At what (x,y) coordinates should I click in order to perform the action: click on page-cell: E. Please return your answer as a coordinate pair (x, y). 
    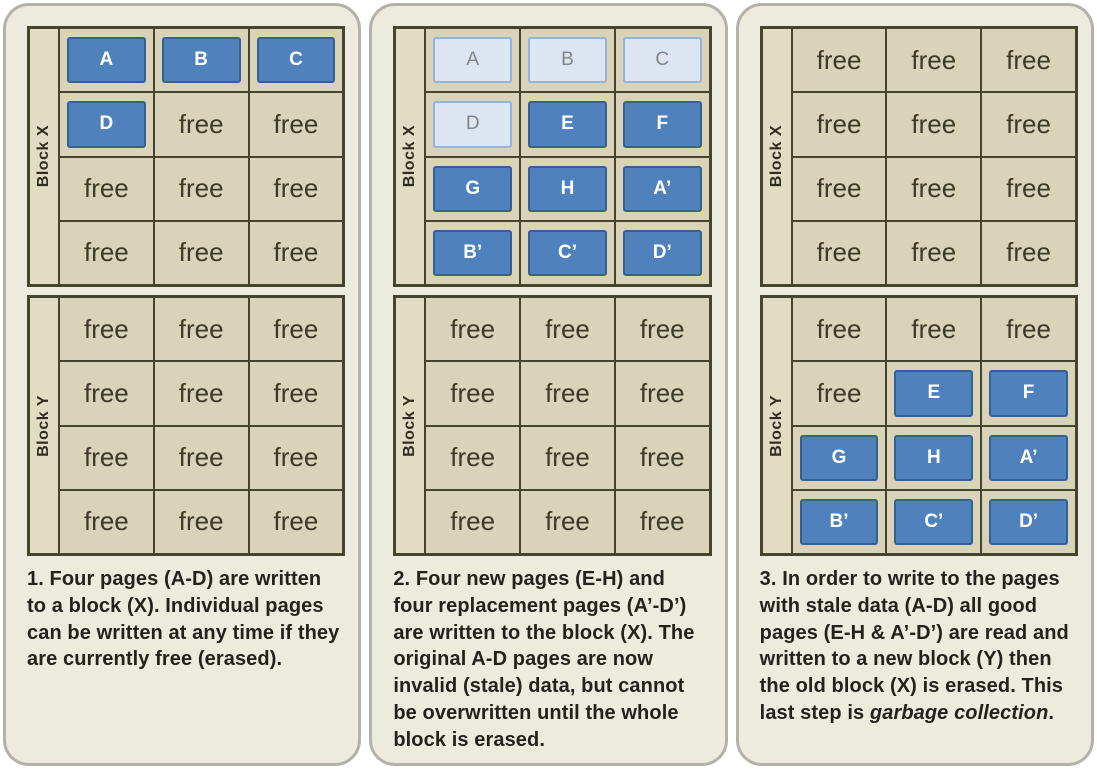
    Looking at the image, I should click on (567, 124).